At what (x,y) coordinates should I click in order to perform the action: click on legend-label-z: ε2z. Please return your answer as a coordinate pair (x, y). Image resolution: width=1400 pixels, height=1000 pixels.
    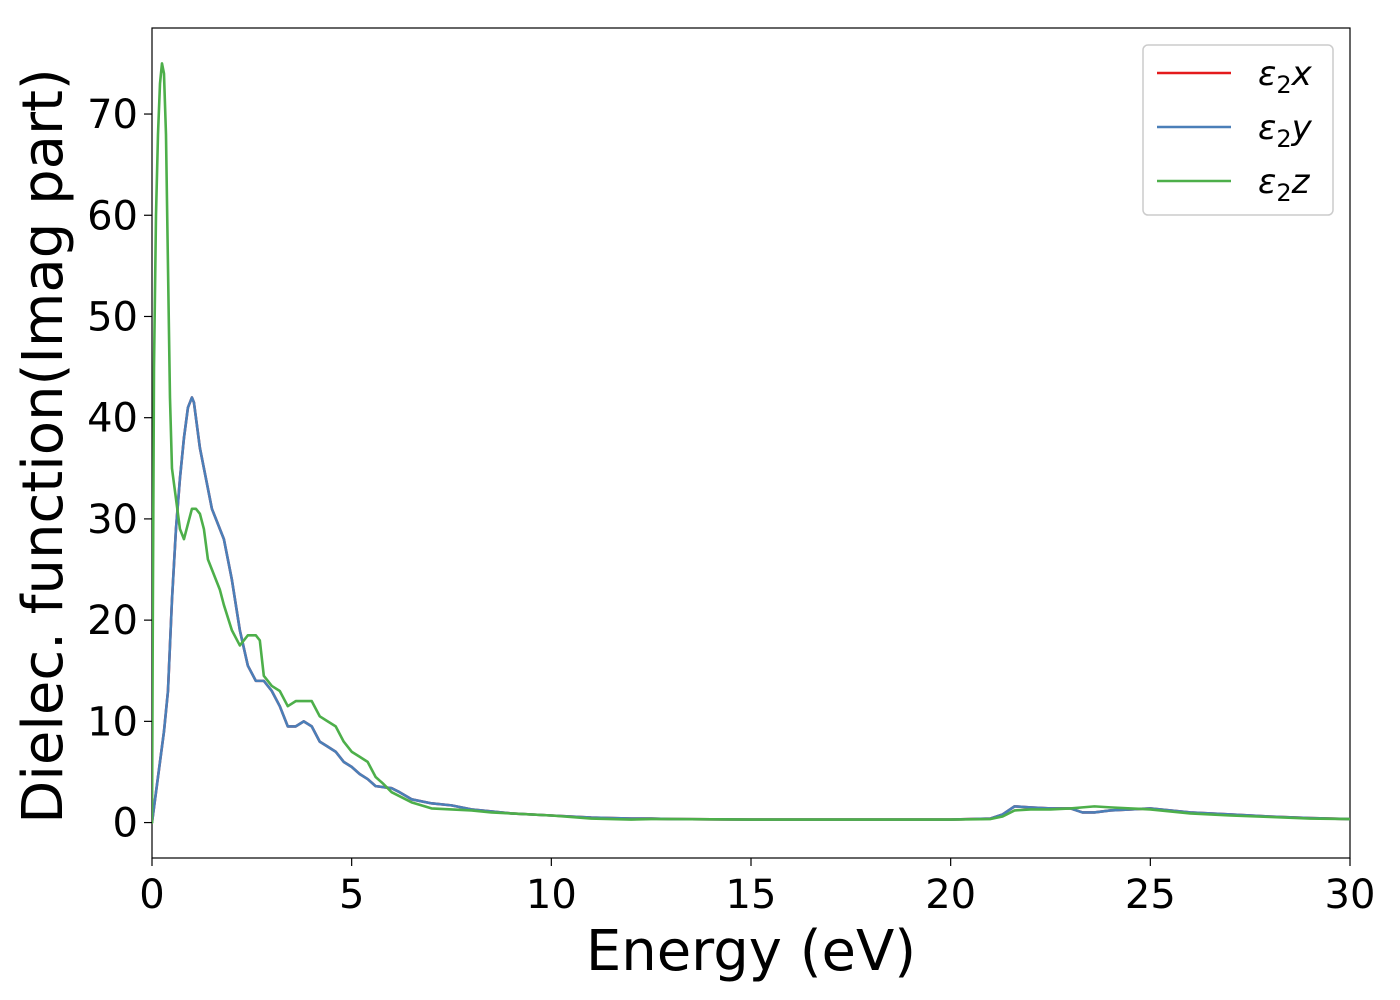
    Looking at the image, I should click on (1284, 184).